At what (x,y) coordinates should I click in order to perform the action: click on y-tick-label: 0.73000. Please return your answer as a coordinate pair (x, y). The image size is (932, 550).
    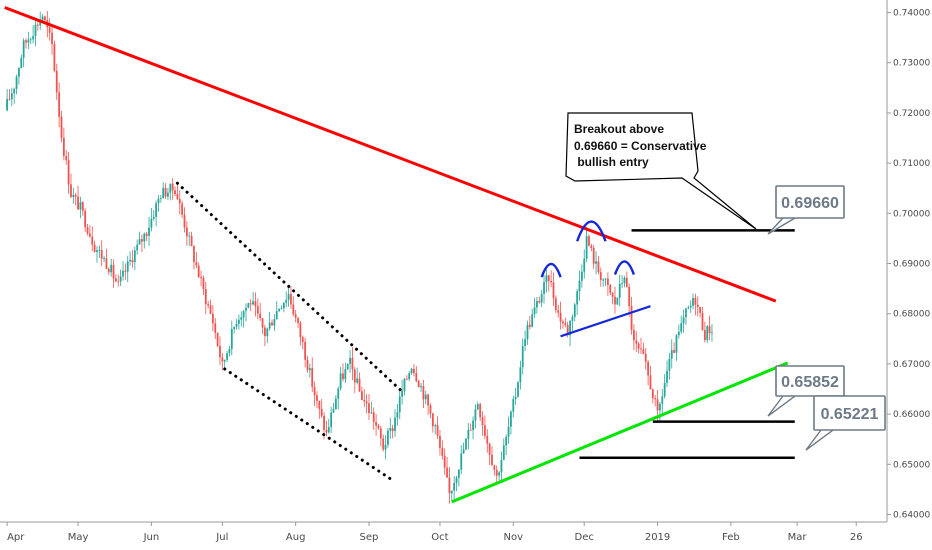
    Looking at the image, I should click on (911, 64).